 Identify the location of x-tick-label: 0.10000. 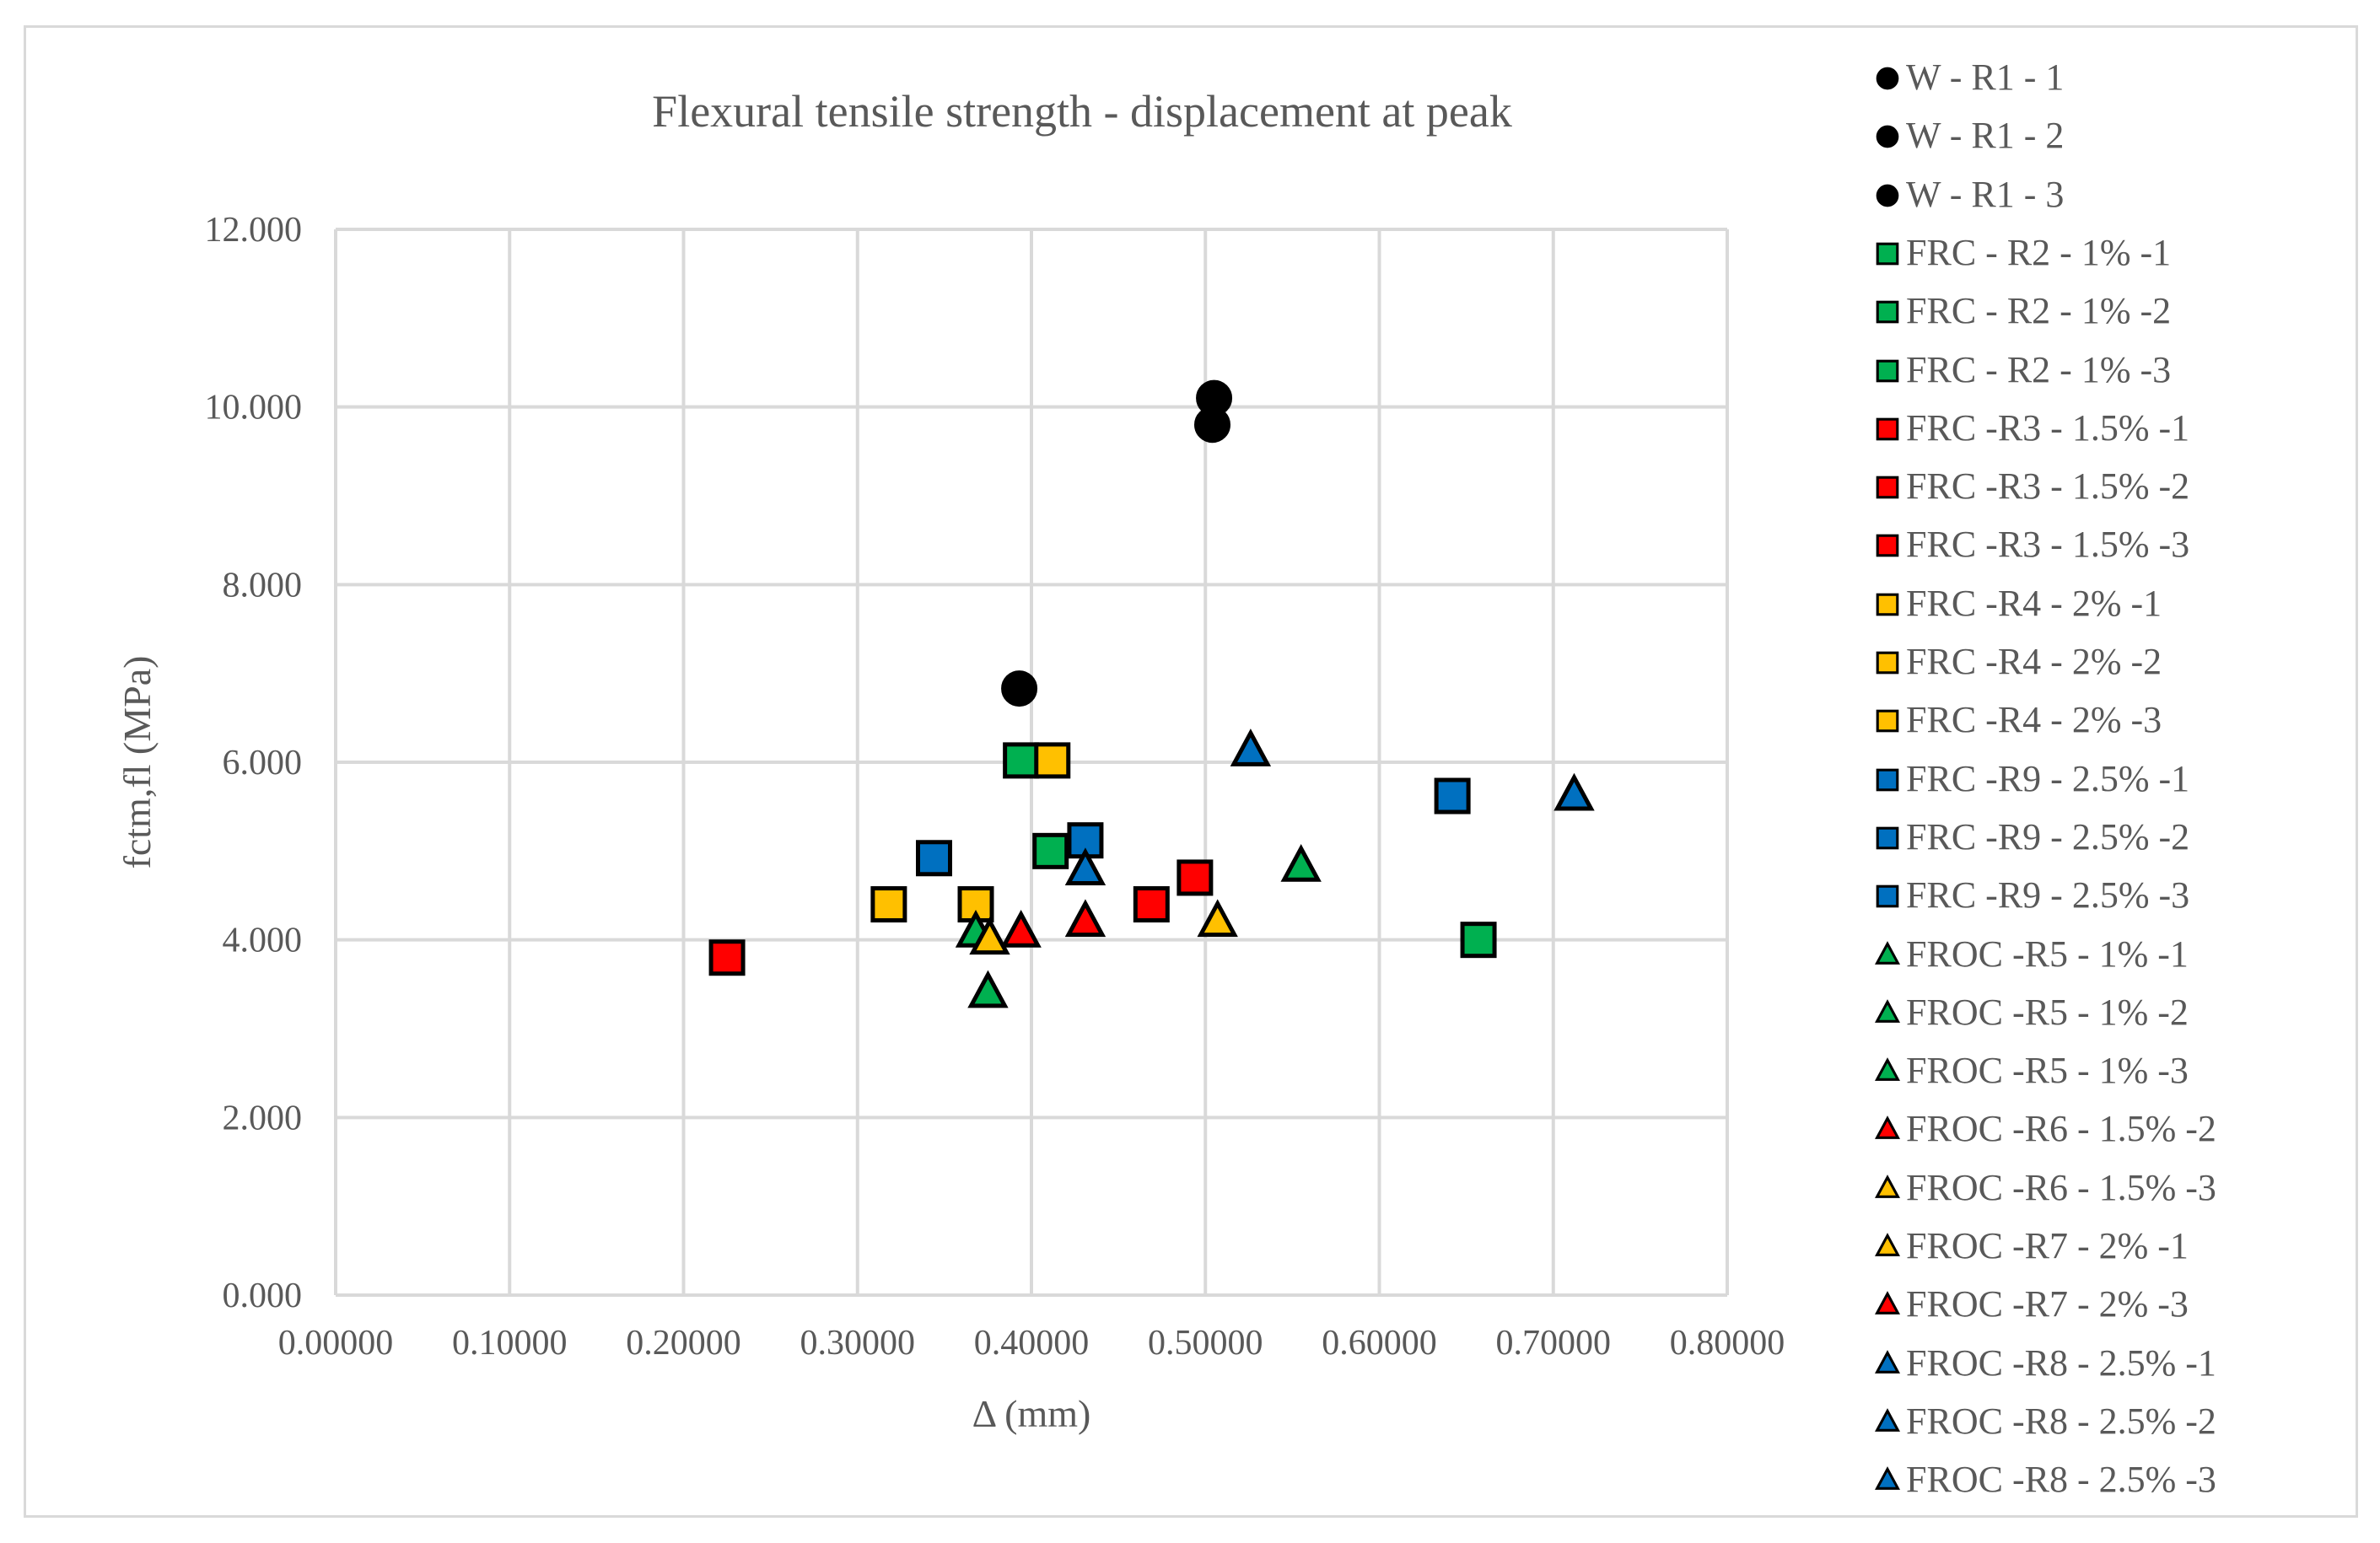
(510, 1344).